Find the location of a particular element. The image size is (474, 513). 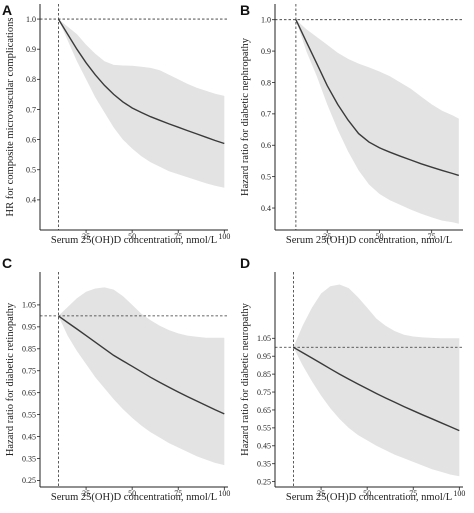

panel-letter: C is located at coordinates (7, 263).